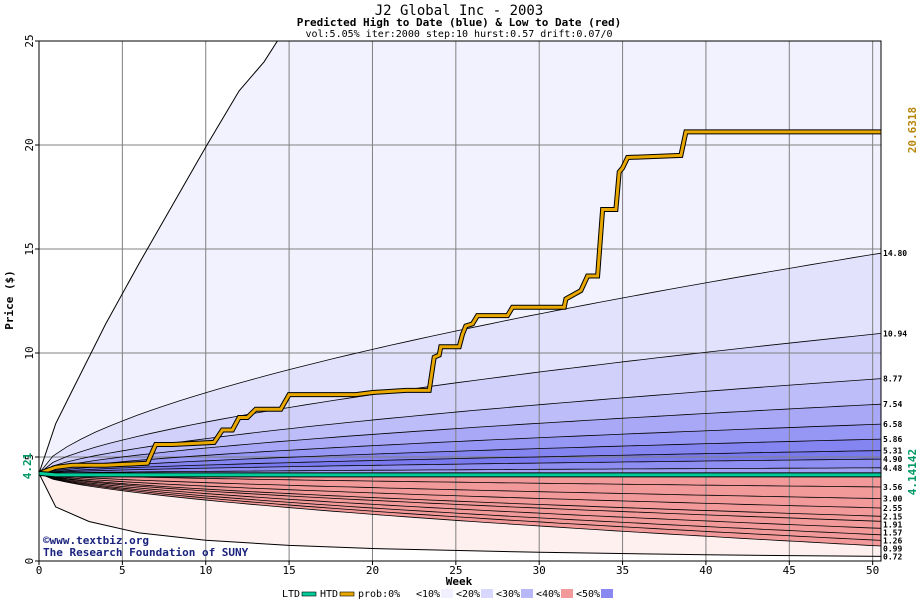 Image resolution: width=920 pixels, height=600 pixels. What do you see at coordinates (622, 570) in the screenshot?
I see `x-tick-label: 35` at bounding box center [622, 570].